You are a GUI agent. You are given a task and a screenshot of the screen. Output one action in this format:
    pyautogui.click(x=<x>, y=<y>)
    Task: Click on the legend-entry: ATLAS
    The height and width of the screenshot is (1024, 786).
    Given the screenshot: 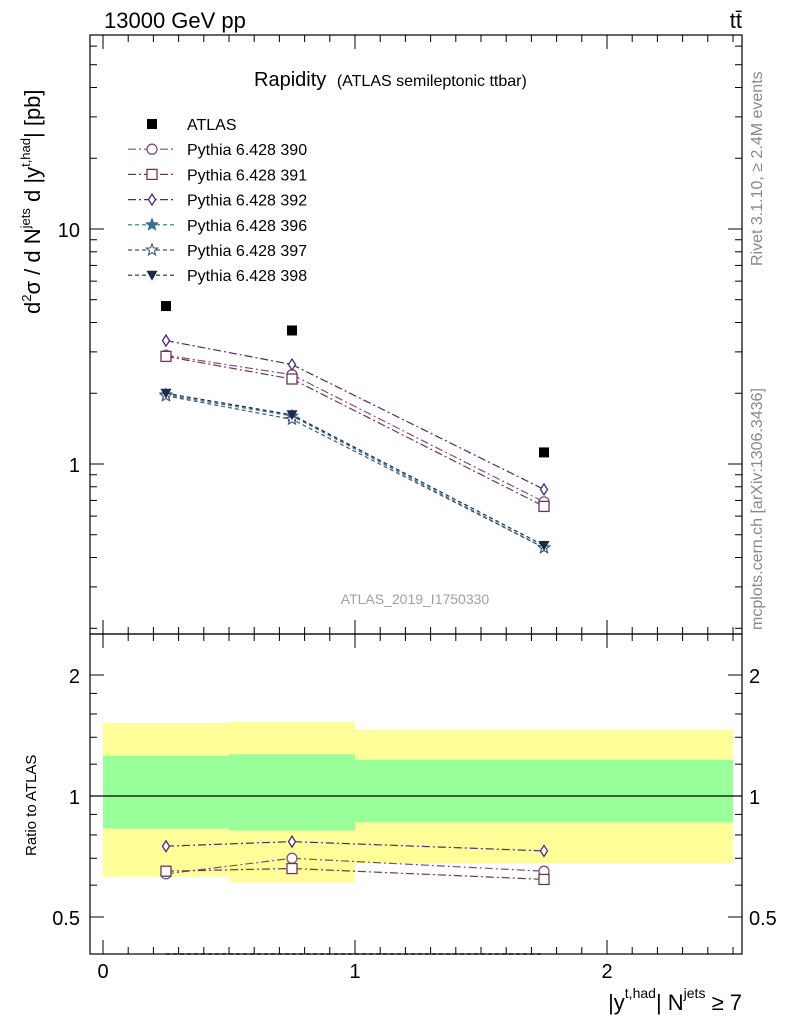 What is the action you would take?
    pyautogui.click(x=192, y=125)
    